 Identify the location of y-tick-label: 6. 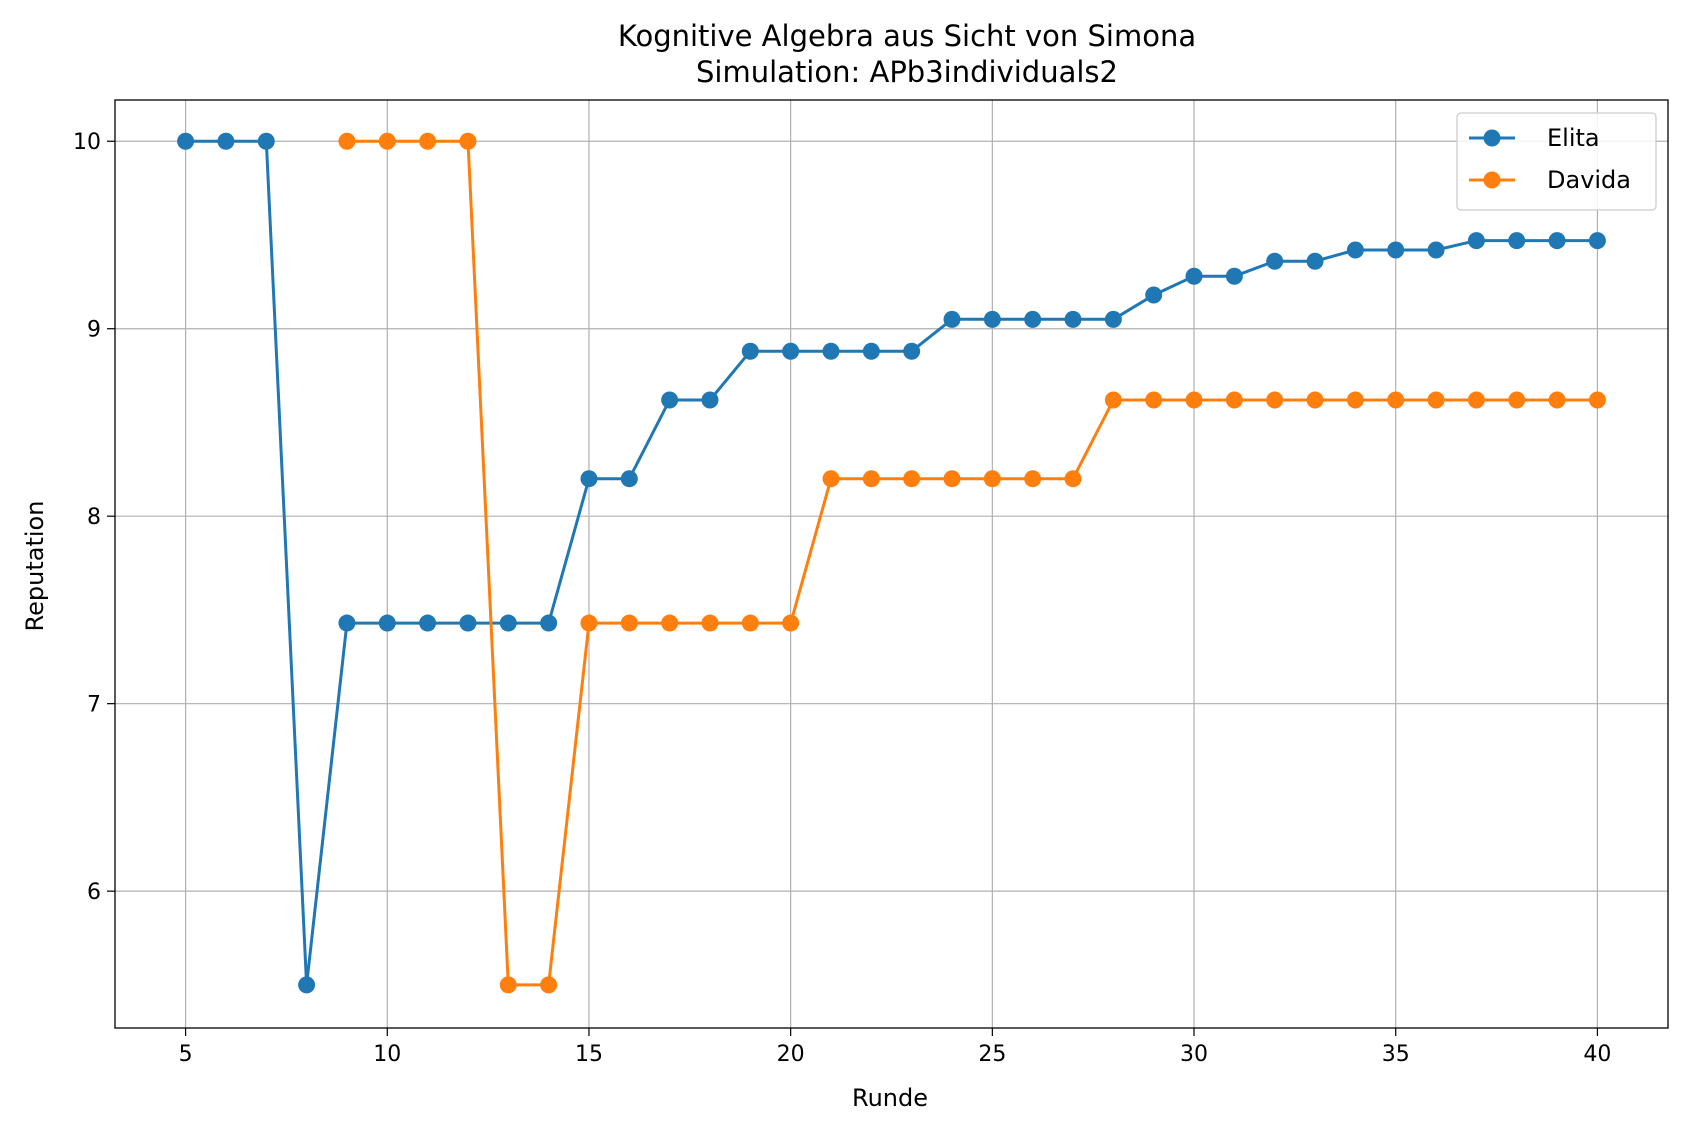
(94, 892).